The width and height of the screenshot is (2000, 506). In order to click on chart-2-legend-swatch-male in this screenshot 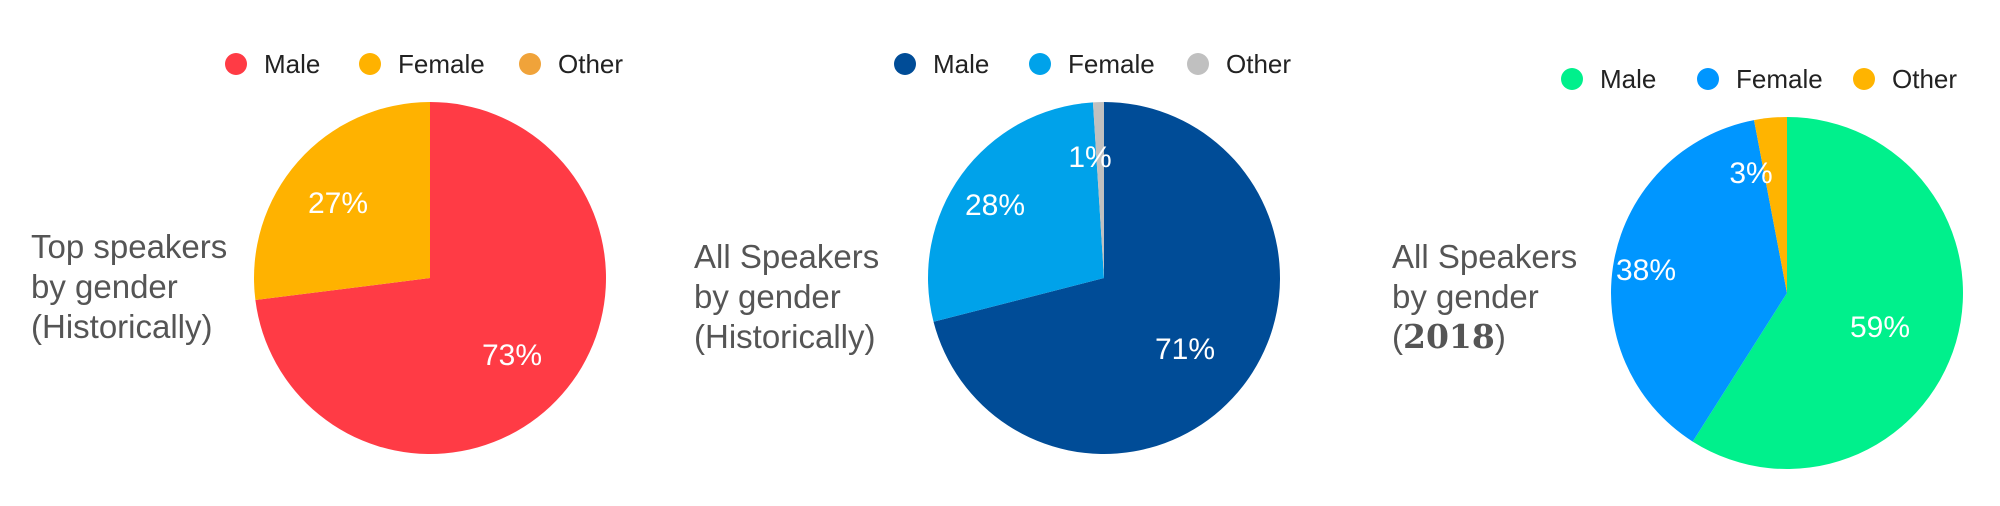, I will do `click(905, 64)`.